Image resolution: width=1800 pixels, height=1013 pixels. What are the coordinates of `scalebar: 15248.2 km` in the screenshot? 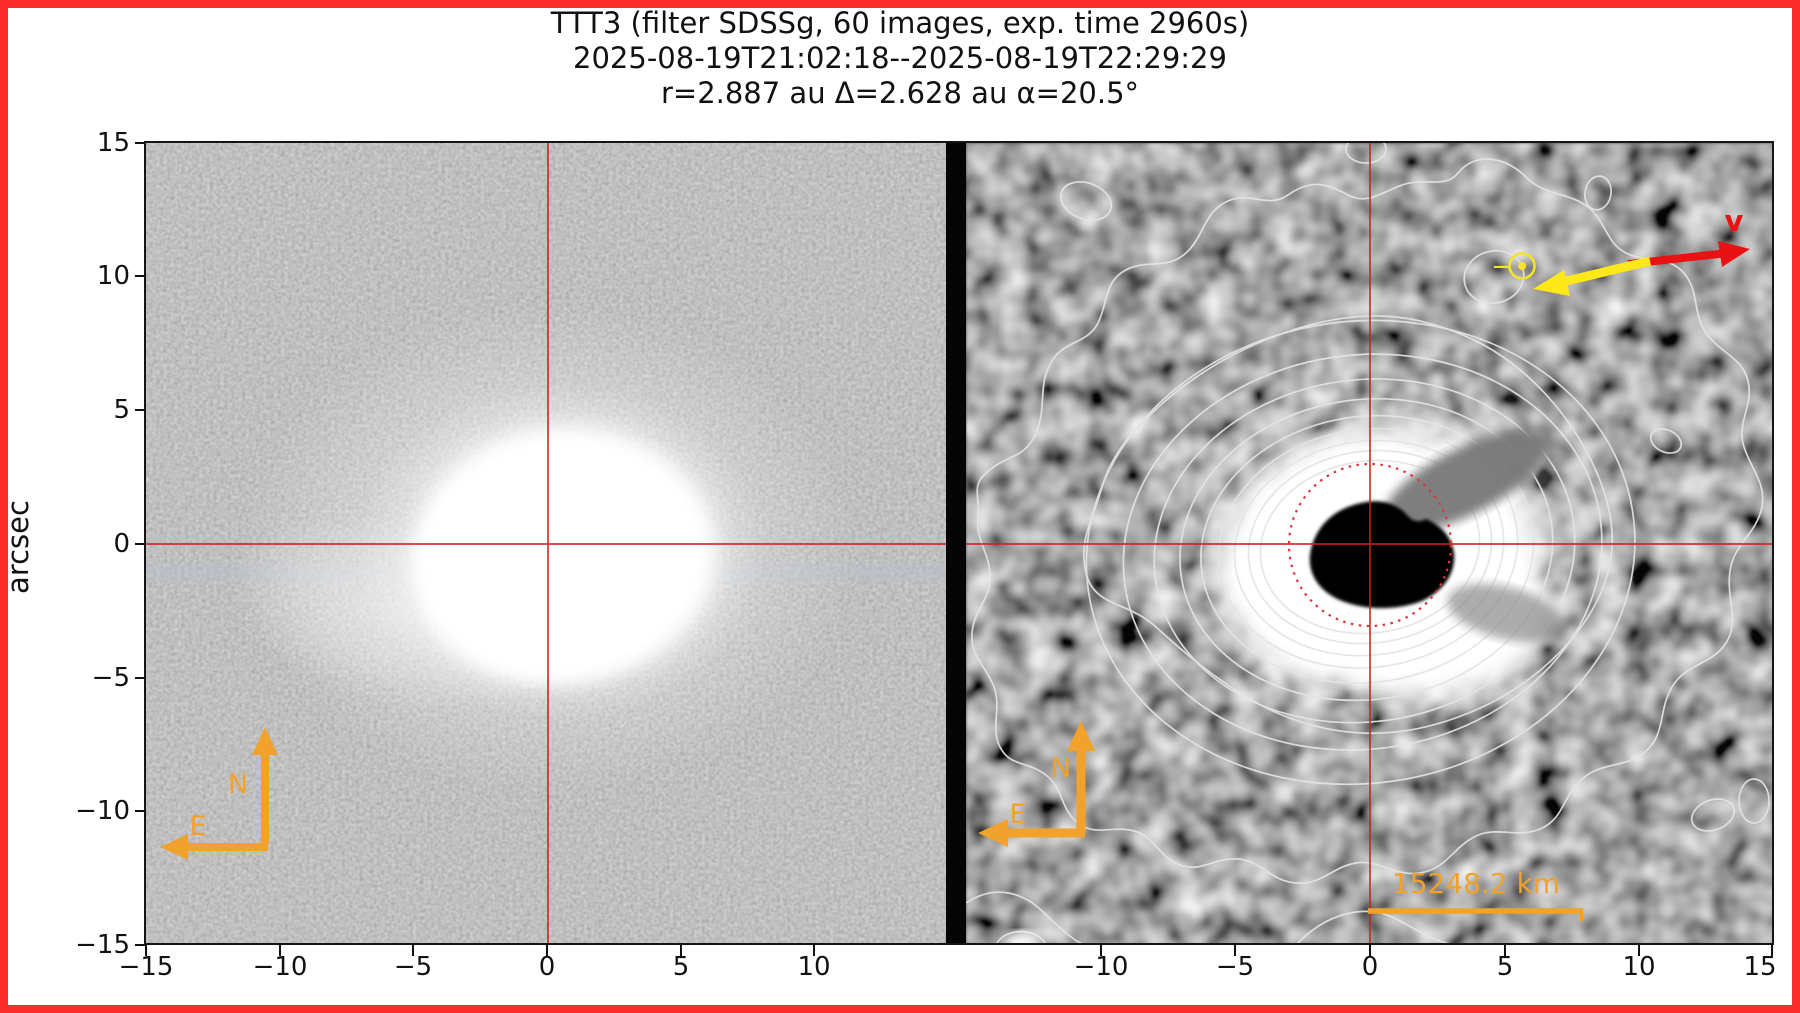 It's located at (1475, 894).